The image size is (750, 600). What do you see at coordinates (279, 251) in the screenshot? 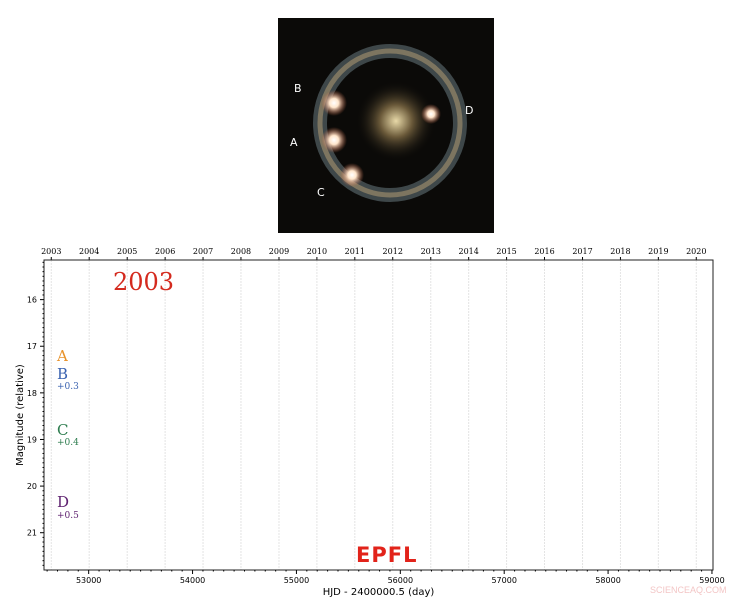
I see `top-tick-label: 2009` at bounding box center [279, 251].